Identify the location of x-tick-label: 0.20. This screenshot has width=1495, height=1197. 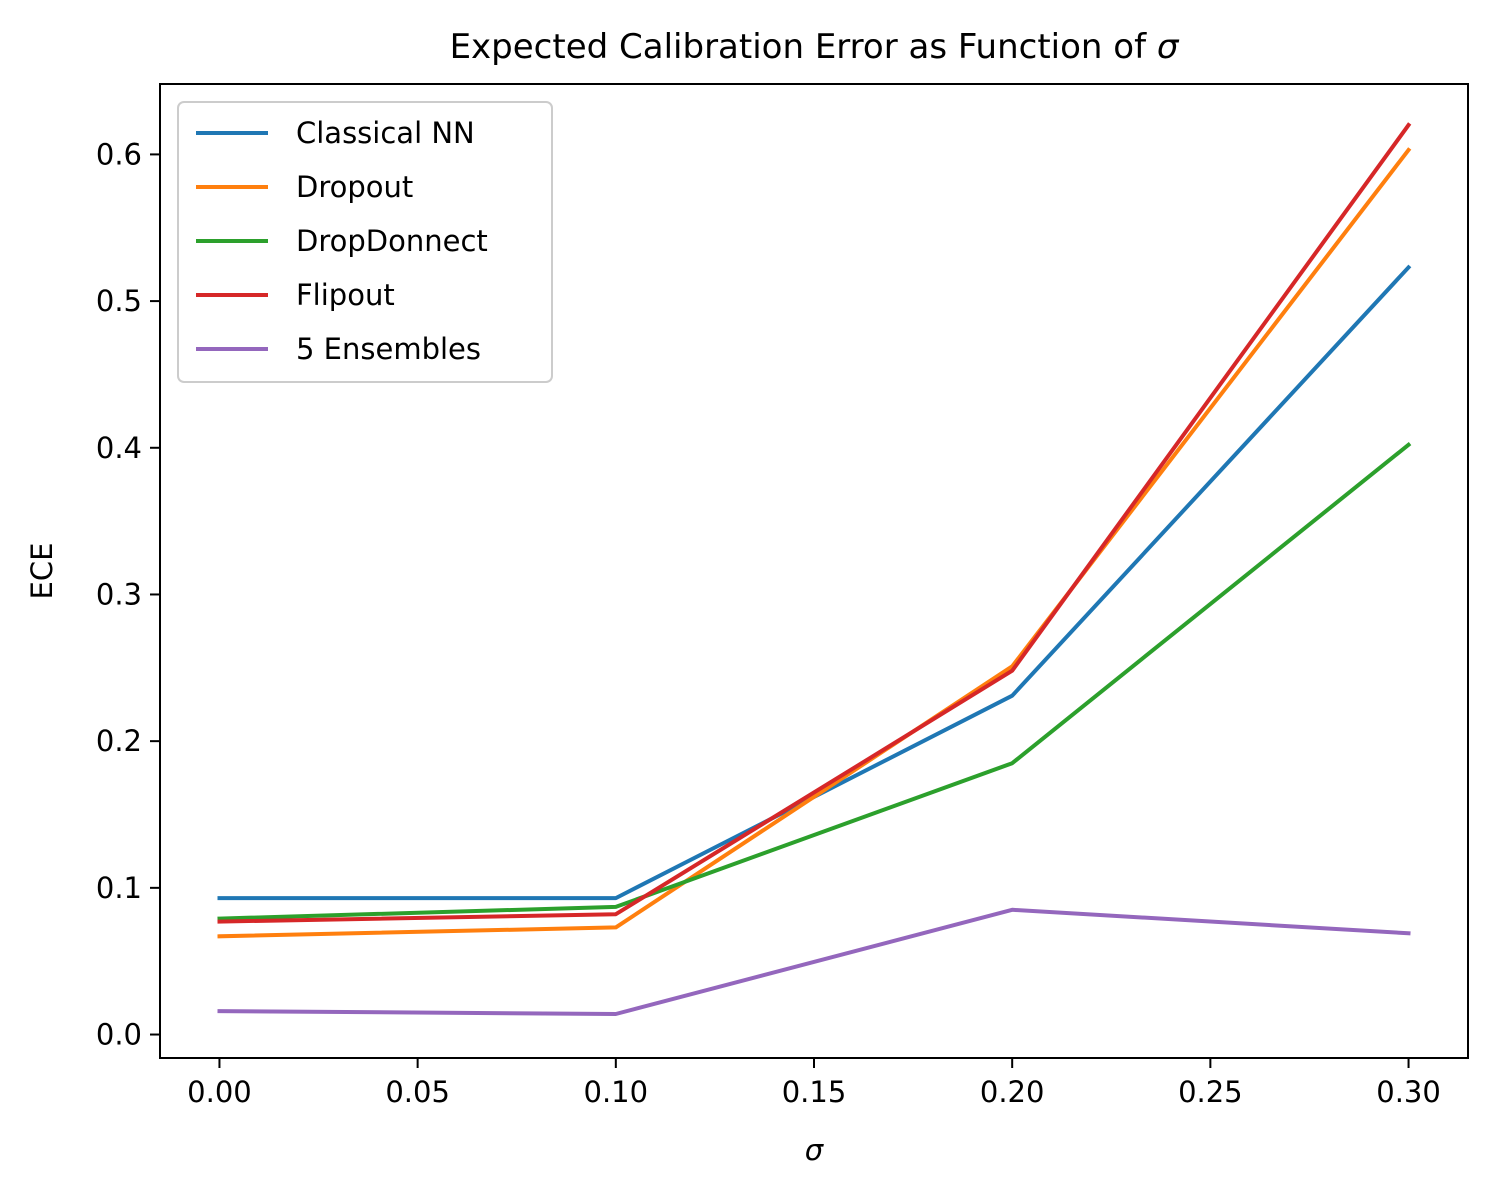
(1012, 1092).